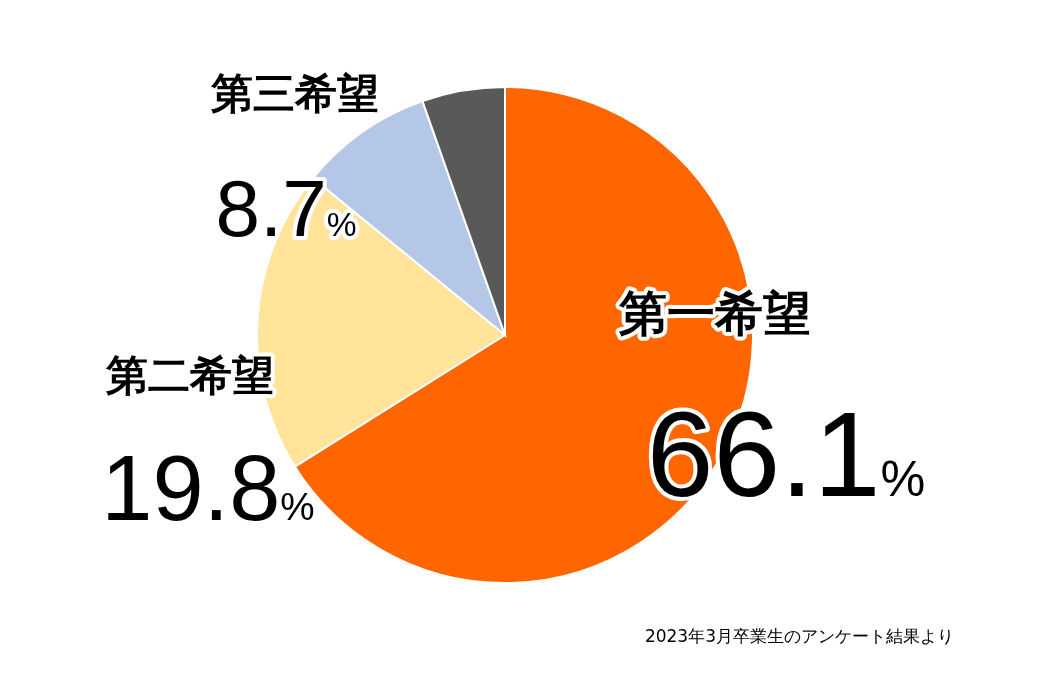 This screenshot has height=698, width=1050. I want to click on data-label: 19.8%, so click(208, 488).